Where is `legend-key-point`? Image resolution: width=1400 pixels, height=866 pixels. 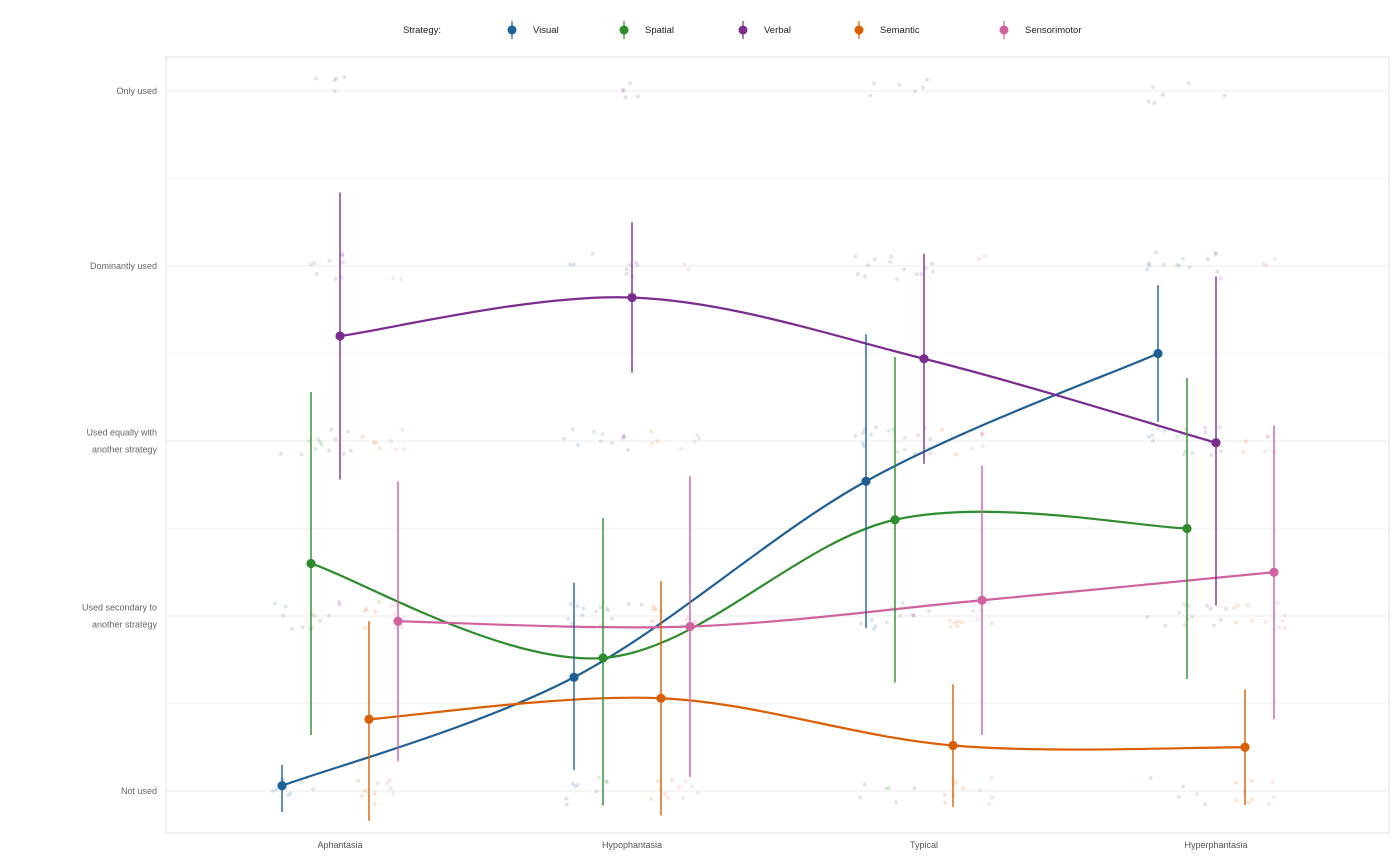 legend-key-point is located at coordinates (624, 30).